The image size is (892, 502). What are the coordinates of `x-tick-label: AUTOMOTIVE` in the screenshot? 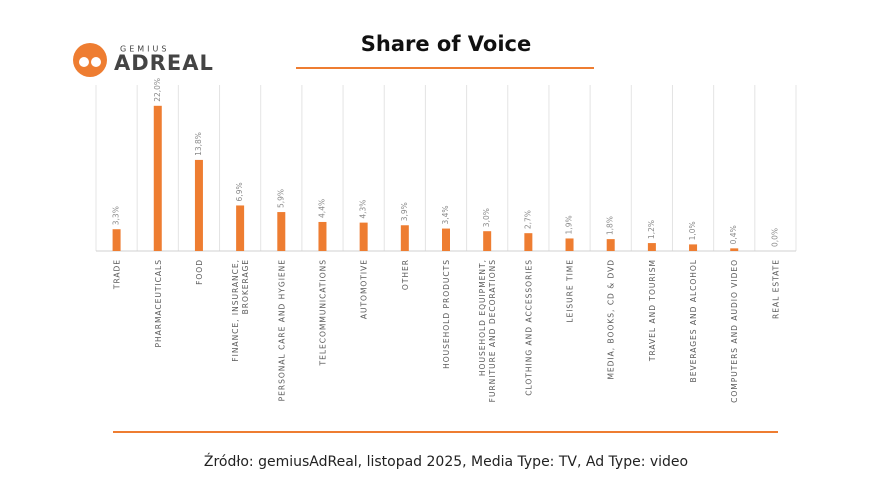 It's located at (364, 289).